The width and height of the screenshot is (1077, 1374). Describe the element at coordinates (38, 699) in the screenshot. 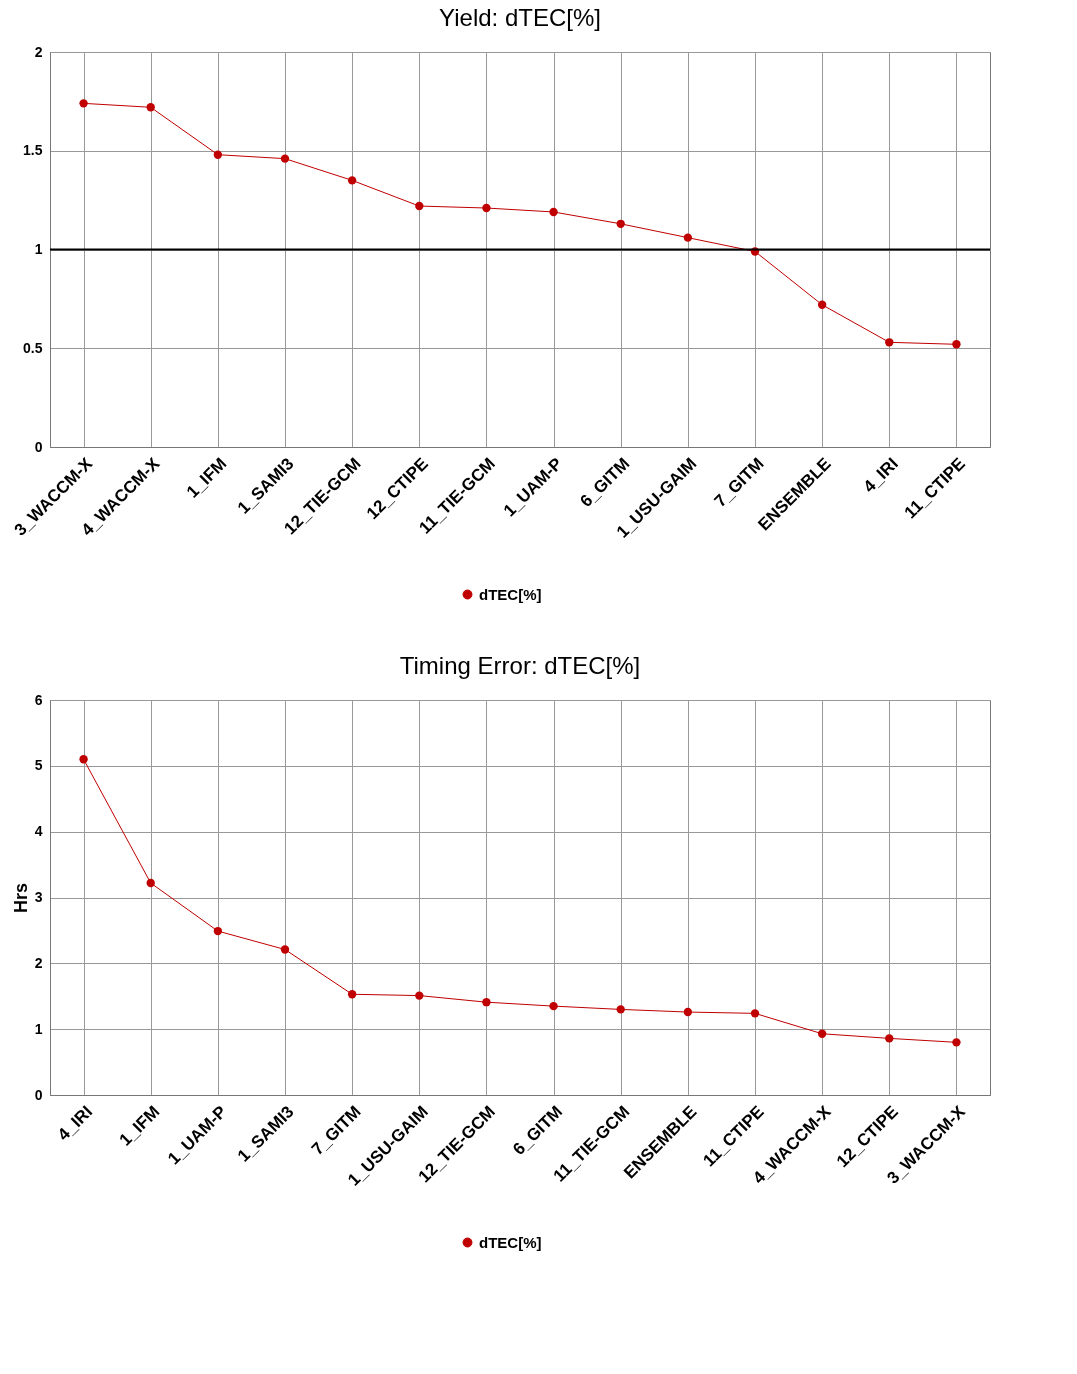

I see `y-tick-label: 6` at that location.